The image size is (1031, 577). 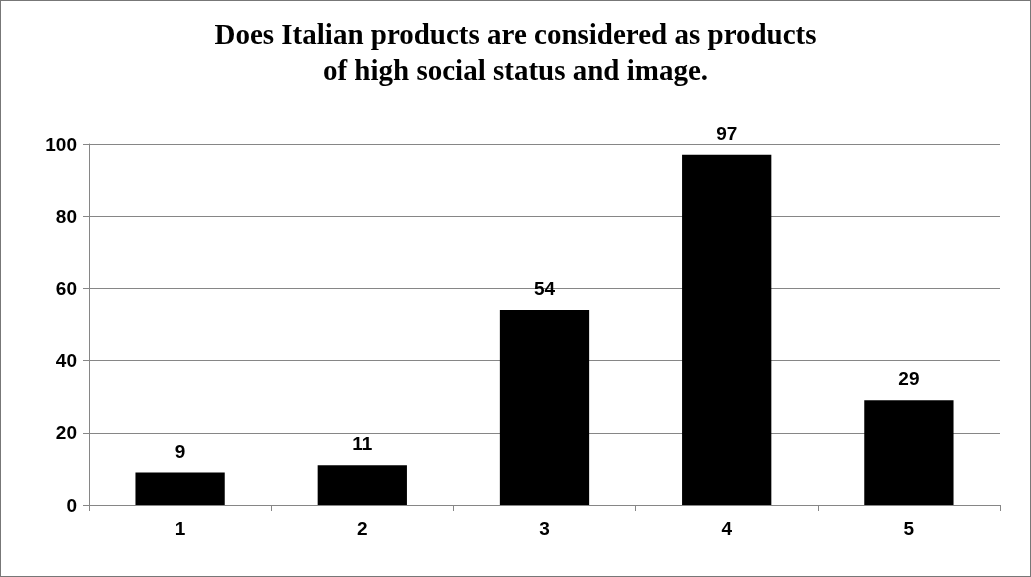 What do you see at coordinates (544, 528) in the screenshot?
I see `x-tick-label: 3` at bounding box center [544, 528].